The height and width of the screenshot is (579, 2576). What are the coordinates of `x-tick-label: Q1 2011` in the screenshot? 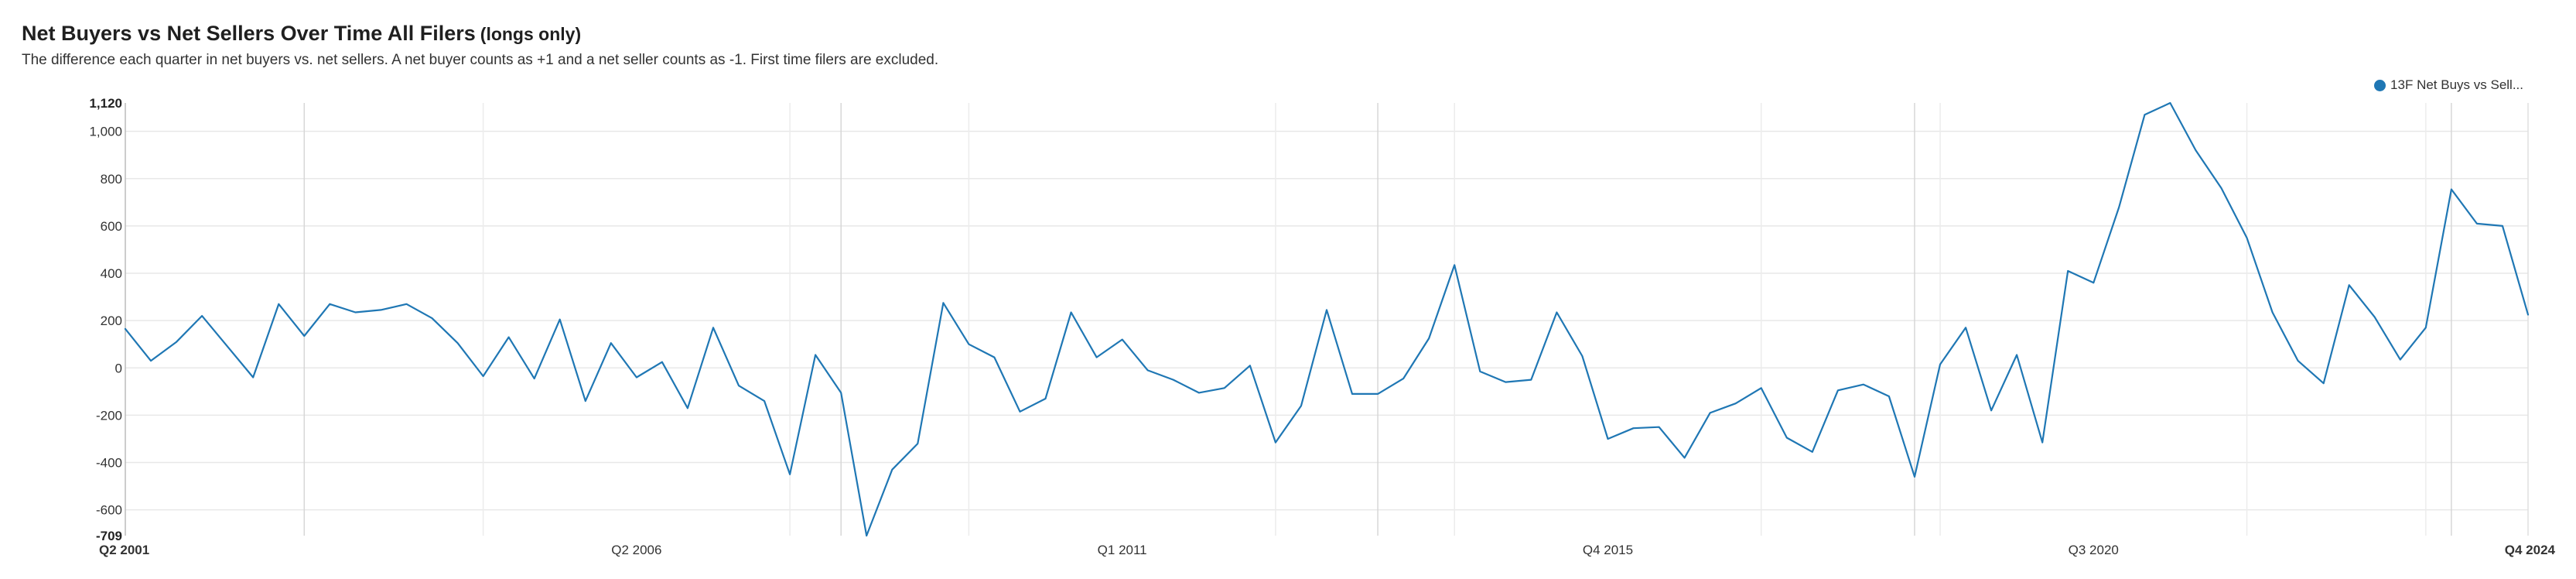 It's located at (1122, 550).